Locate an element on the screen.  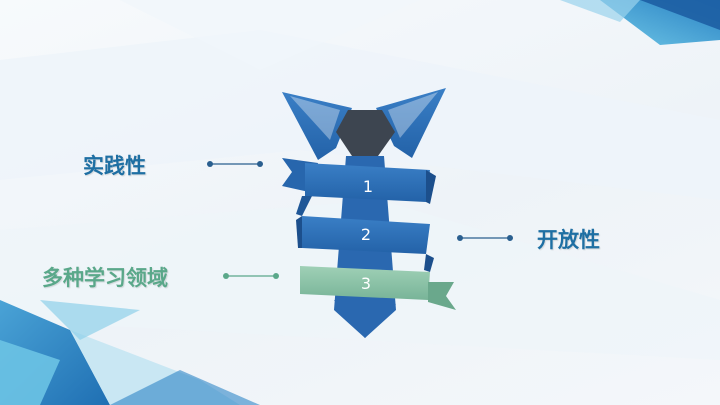
connector-multi-domain is located at coordinates (251, 276).